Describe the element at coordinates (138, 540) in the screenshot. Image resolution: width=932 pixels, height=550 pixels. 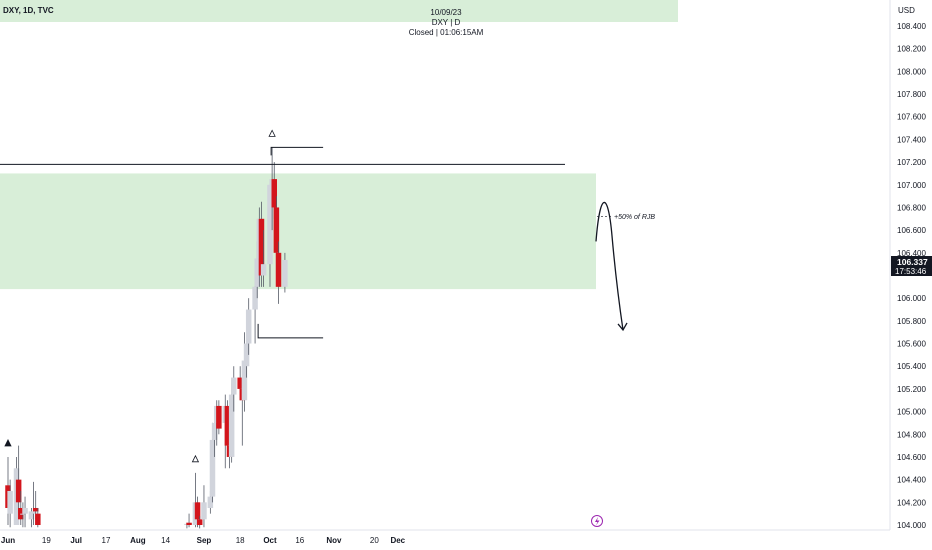
I see `time-tick-label: Aug` at that location.